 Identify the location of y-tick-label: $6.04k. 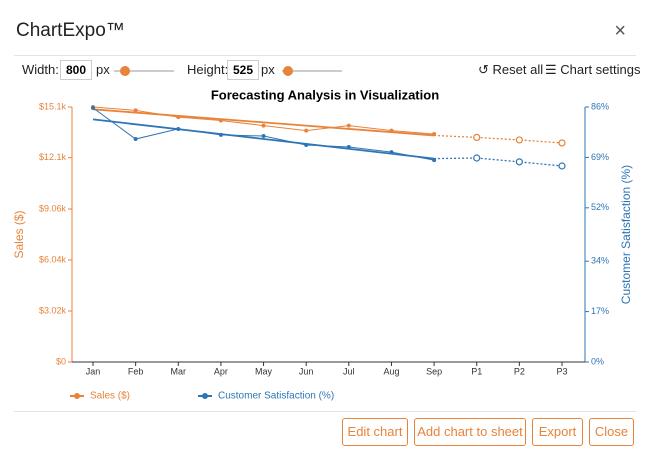
(53, 259).